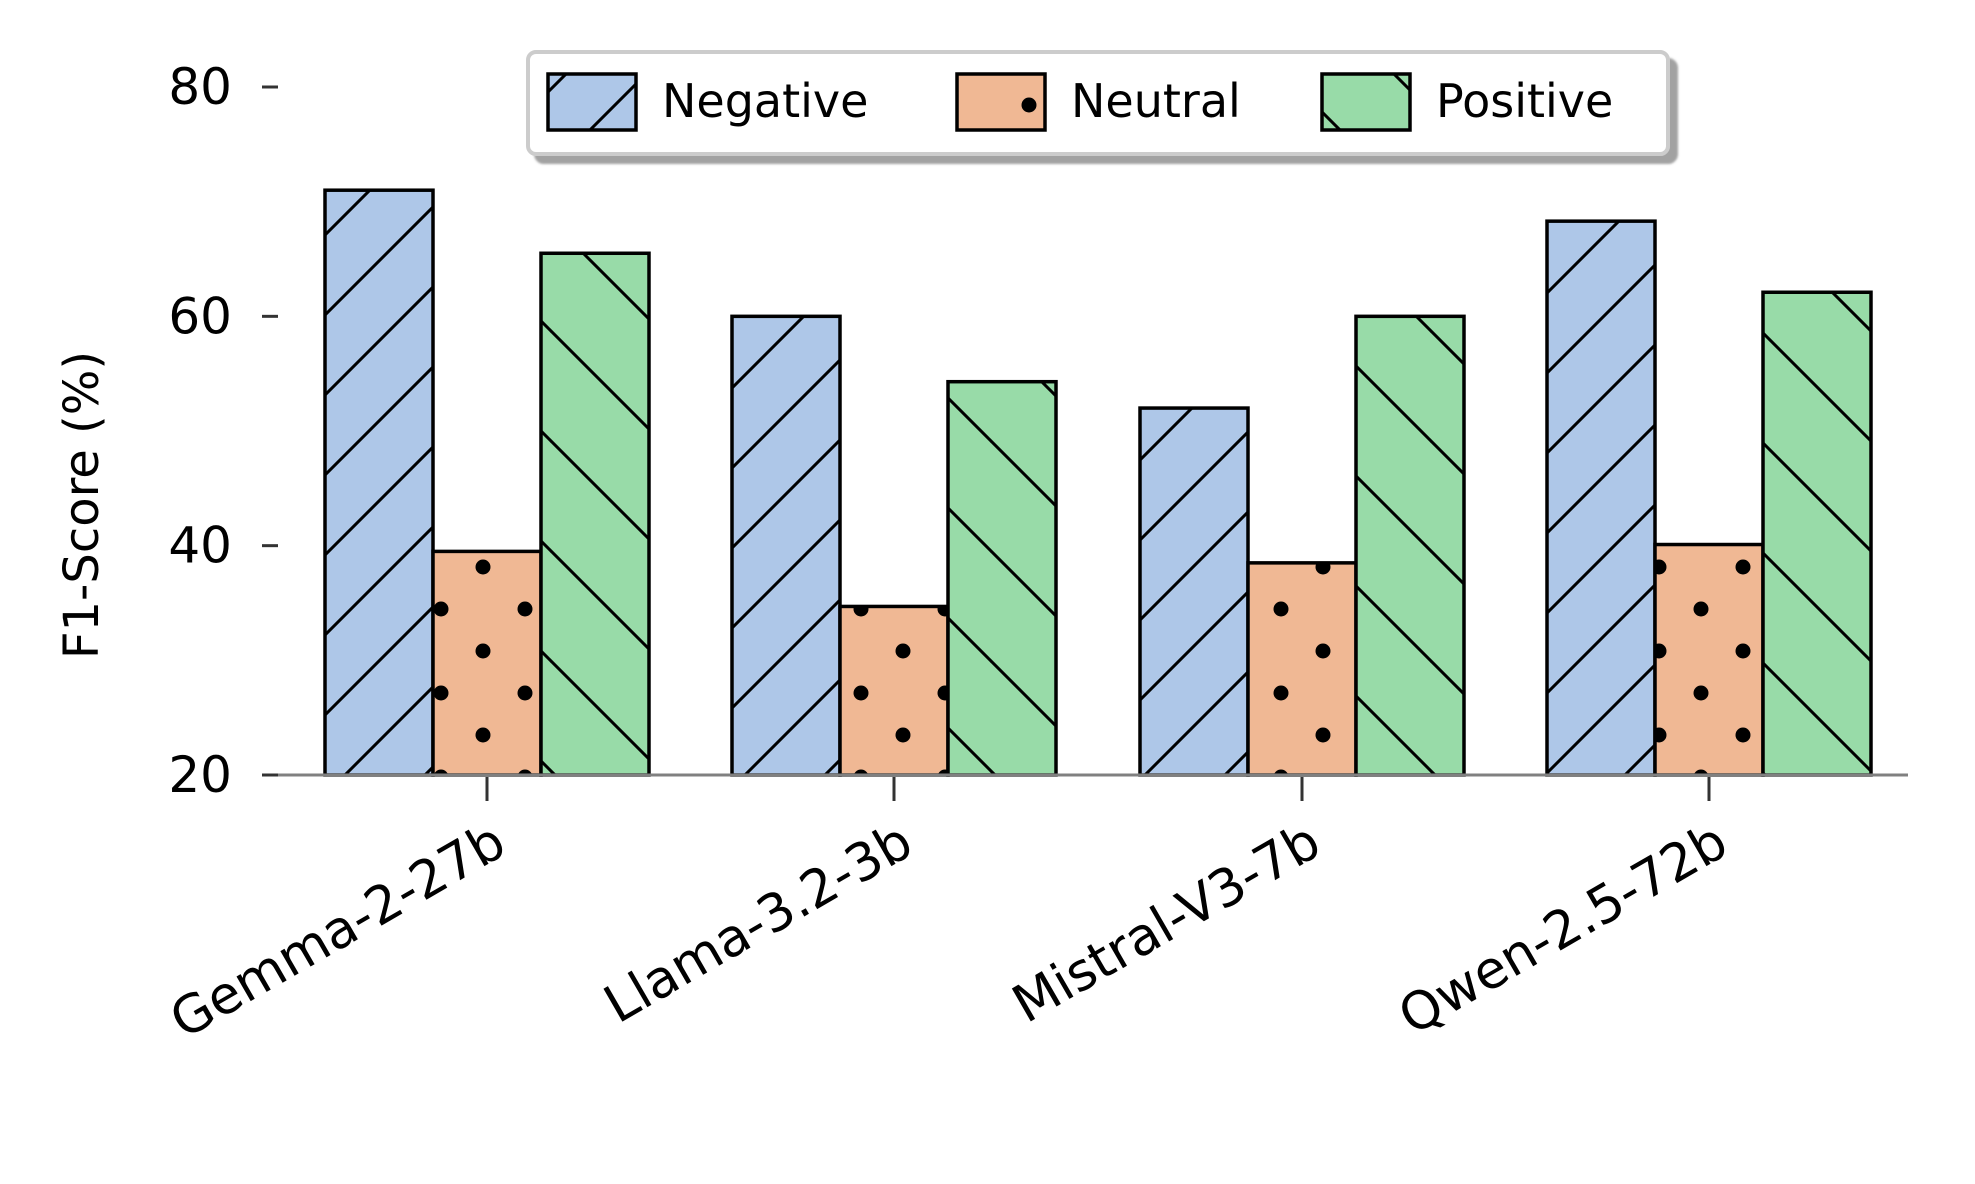 This screenshot has height=1184, width=1975. What do you see at coordinates (82, 505) in the screenshot?
I see `y-axis-label: F1-Score (%)` at bounding box center [82, 505].